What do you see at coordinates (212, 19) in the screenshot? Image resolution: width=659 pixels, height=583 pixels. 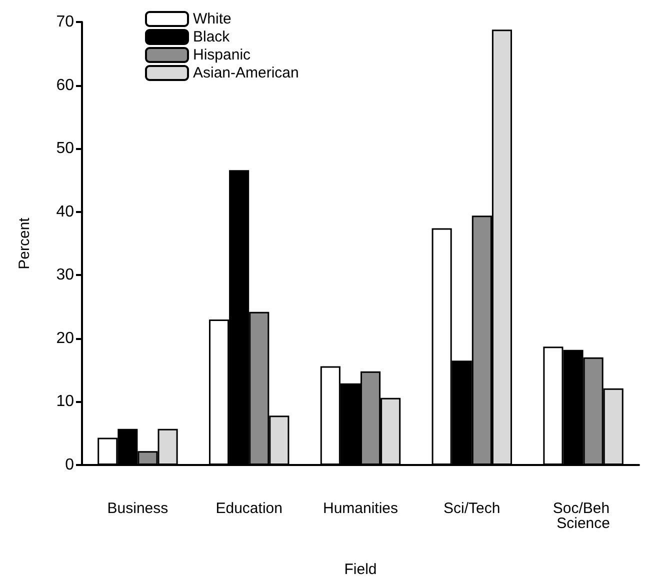 I see `legend-label: White` at bounding box center [212, 19].